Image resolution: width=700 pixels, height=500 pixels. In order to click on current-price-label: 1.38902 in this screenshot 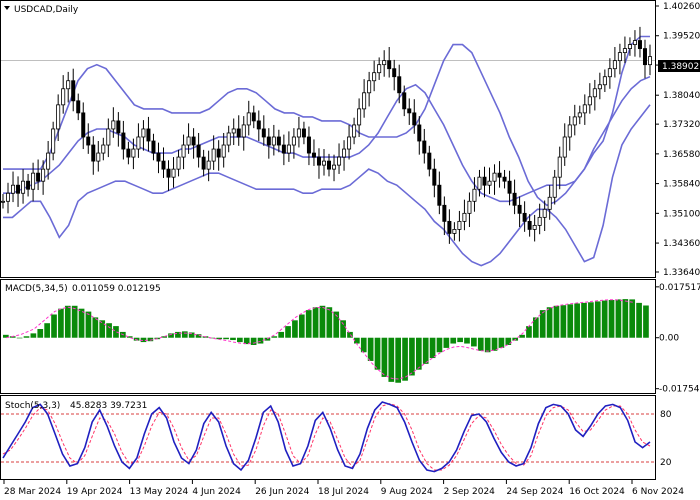, I will do `click(680, 67)`.